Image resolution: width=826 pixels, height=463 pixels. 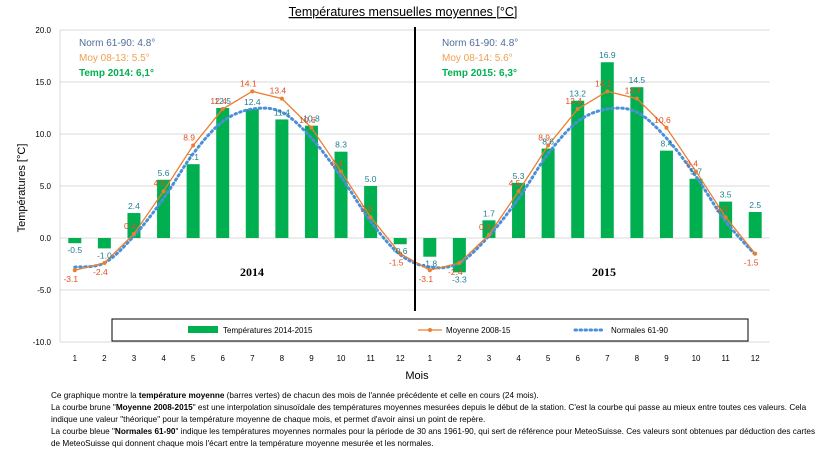 I want to click on x-tick-label: 3, so click(x=489, y=358).